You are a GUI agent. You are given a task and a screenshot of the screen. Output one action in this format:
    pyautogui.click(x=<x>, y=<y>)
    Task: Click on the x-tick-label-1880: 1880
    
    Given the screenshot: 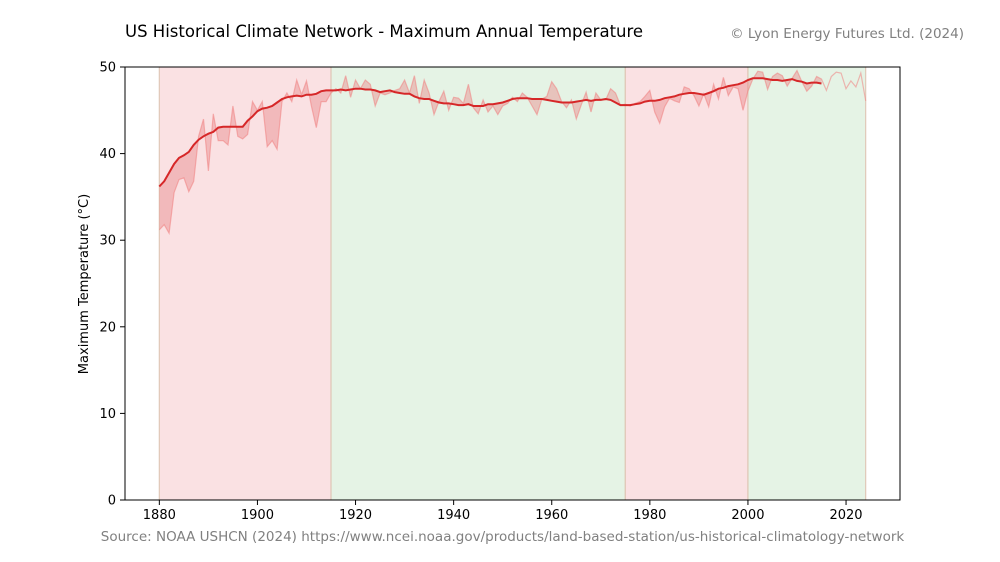 What is the action you would take?
    pyautogui.click(x=159, y=515)
    